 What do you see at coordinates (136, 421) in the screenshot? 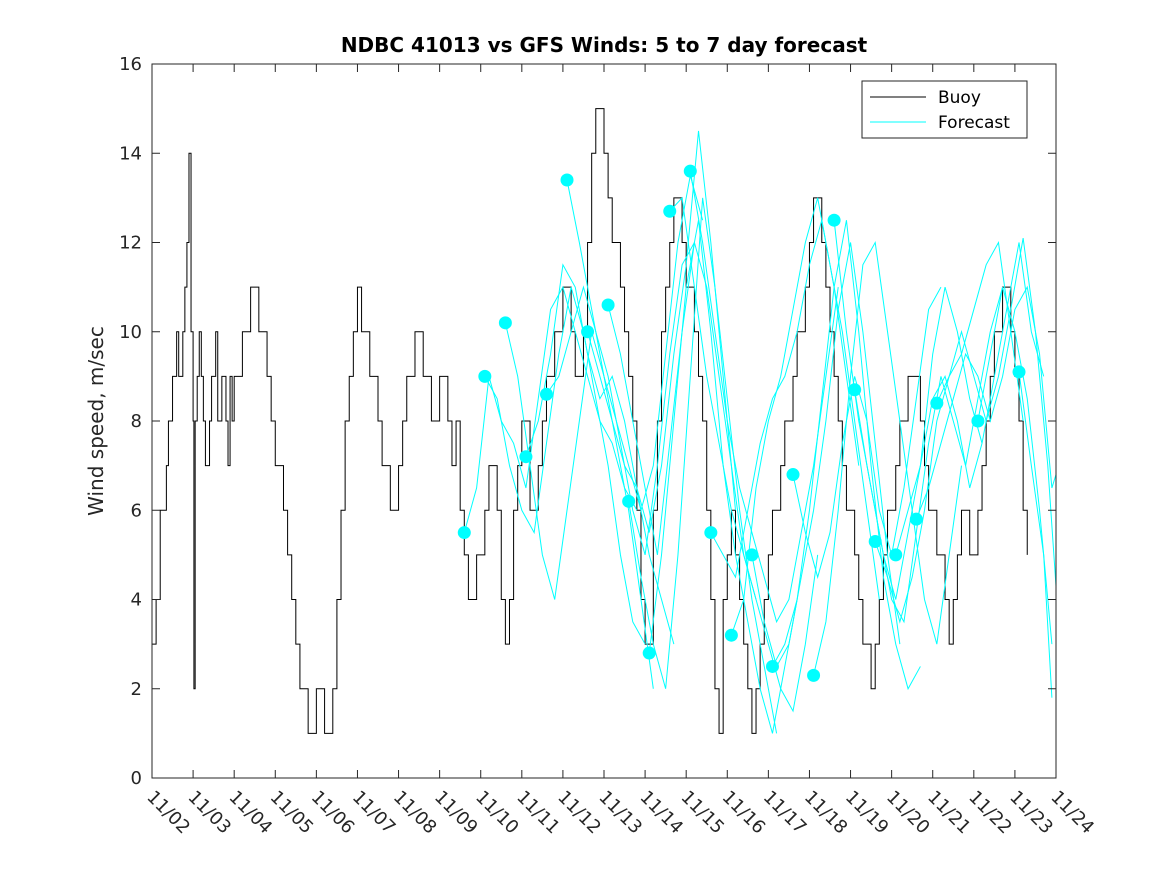
I see `y-tick-label: 8` at bounding box center [136, 421].